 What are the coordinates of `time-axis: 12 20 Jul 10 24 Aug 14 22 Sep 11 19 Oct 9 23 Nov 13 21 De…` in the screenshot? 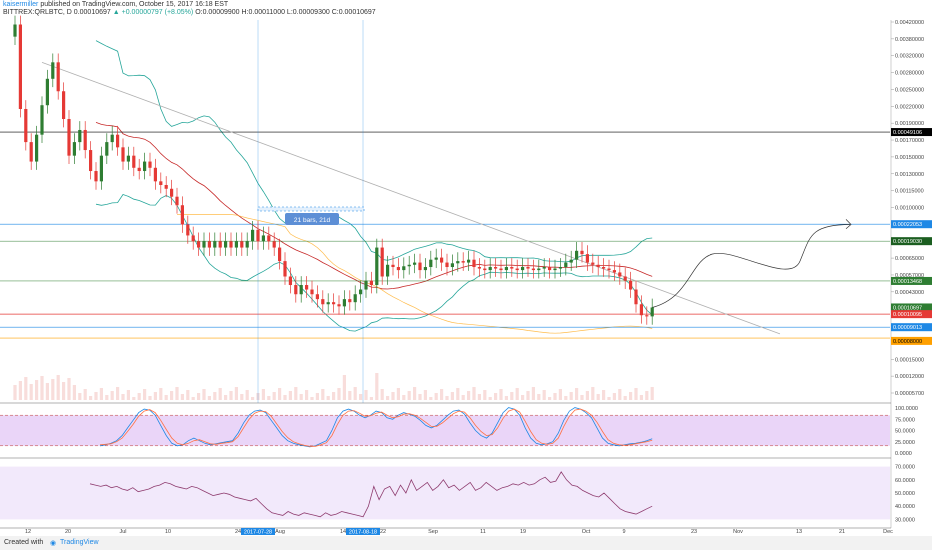 It's located at (459, 532).